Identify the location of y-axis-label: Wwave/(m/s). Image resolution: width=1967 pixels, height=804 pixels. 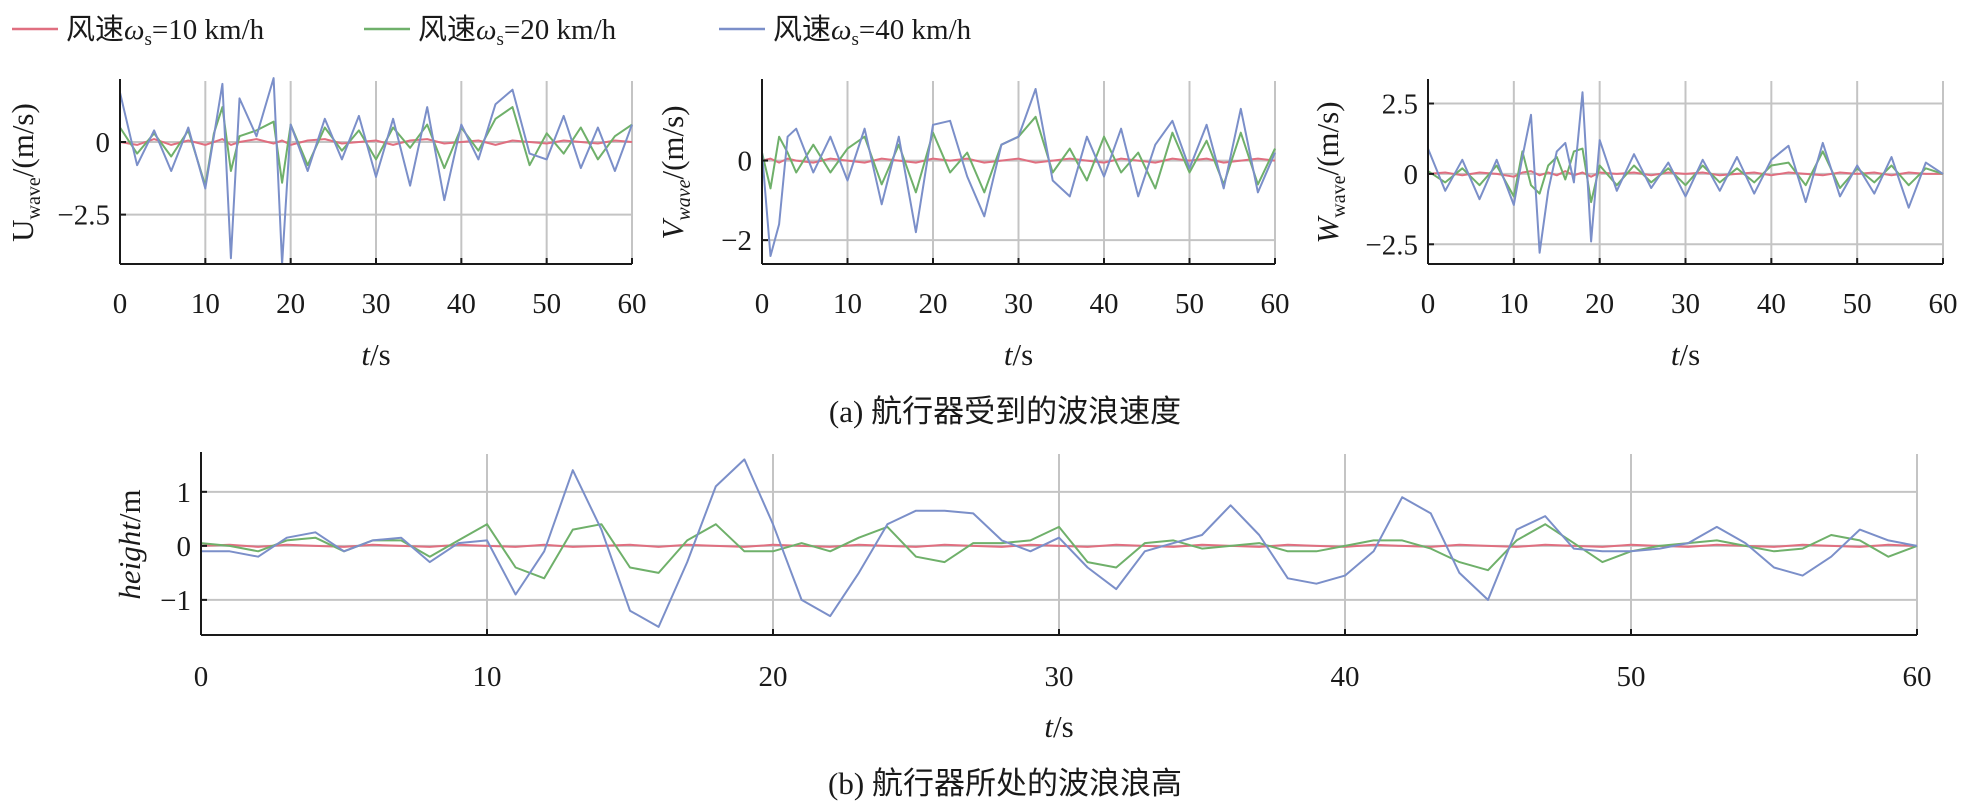
(1330, 172).